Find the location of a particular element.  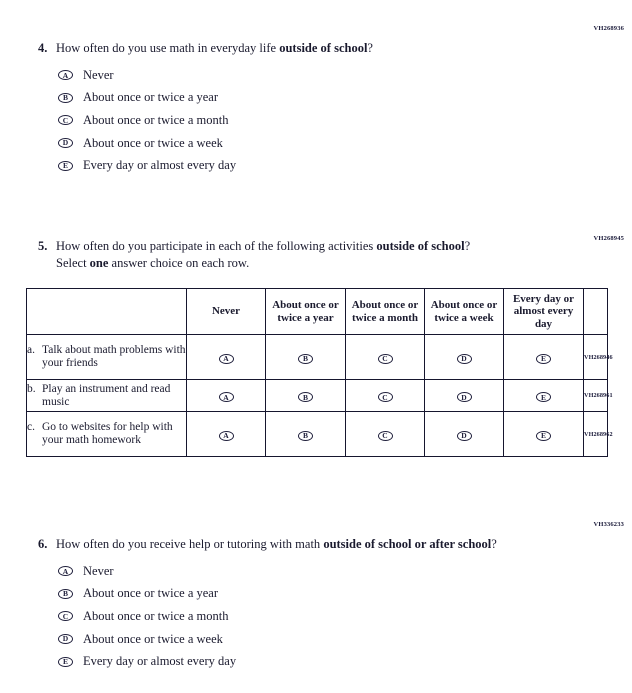

matrix-cell-b-every-day: E is located at coordinates (543, 396).